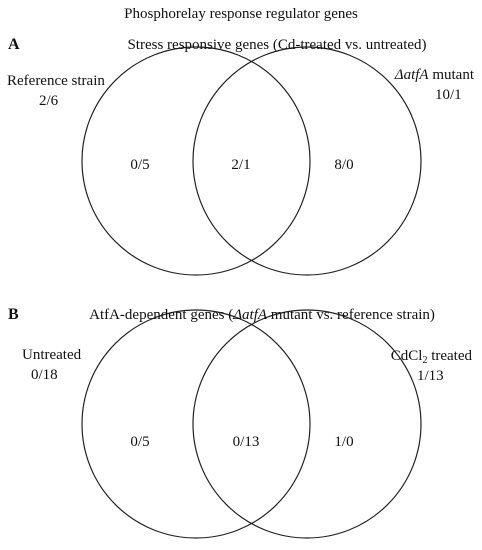 The image size is (482, 550). What do you see at coordinates (430, 376) in the screenshot?
I see `panel-b-right-set-counts: 1/13` at bounding box center [430, 376].